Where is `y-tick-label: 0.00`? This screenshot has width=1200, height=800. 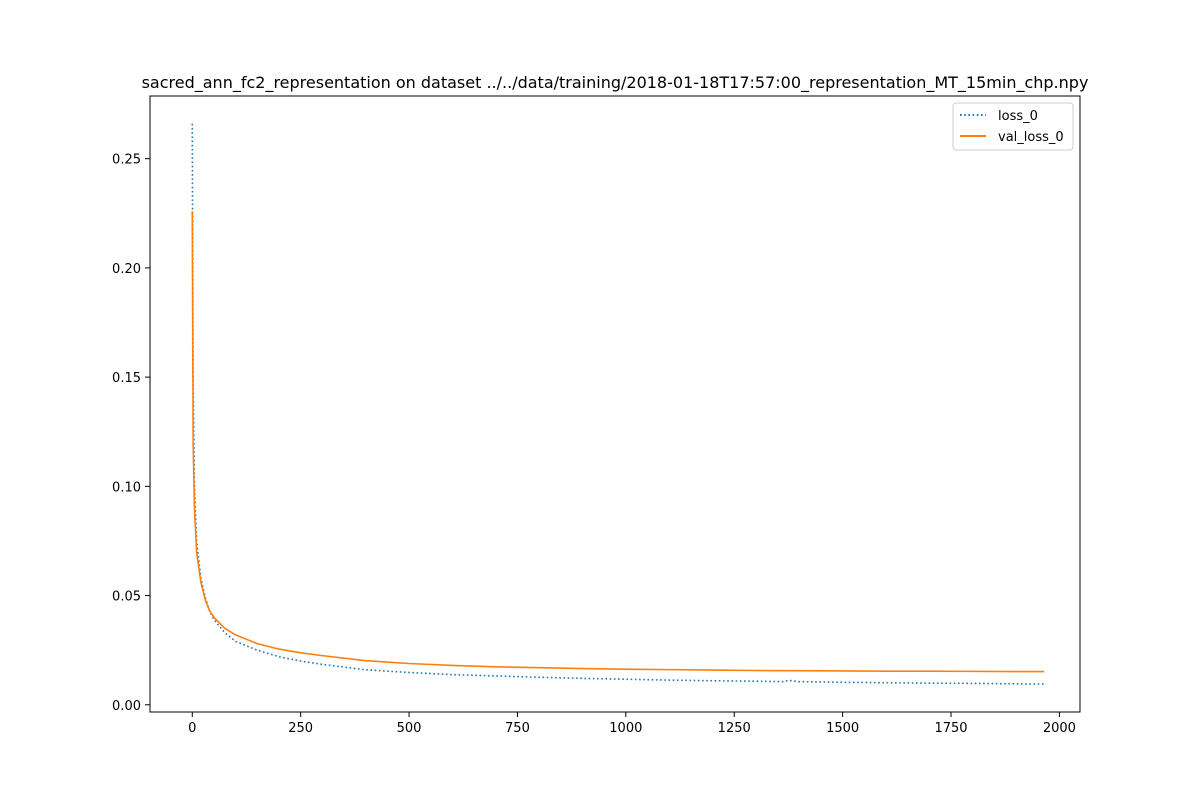
y-tick-label: 0.00 is located at coordinates (126, 706).